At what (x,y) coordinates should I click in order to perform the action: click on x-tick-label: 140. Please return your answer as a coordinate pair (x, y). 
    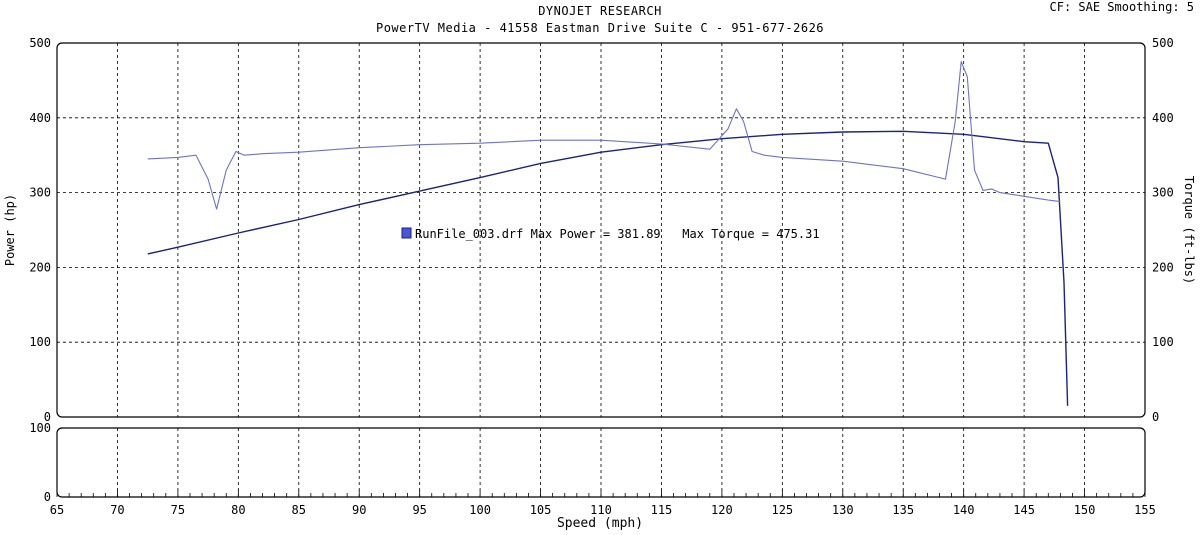
    Looking at the image, I should click on (964, 510).